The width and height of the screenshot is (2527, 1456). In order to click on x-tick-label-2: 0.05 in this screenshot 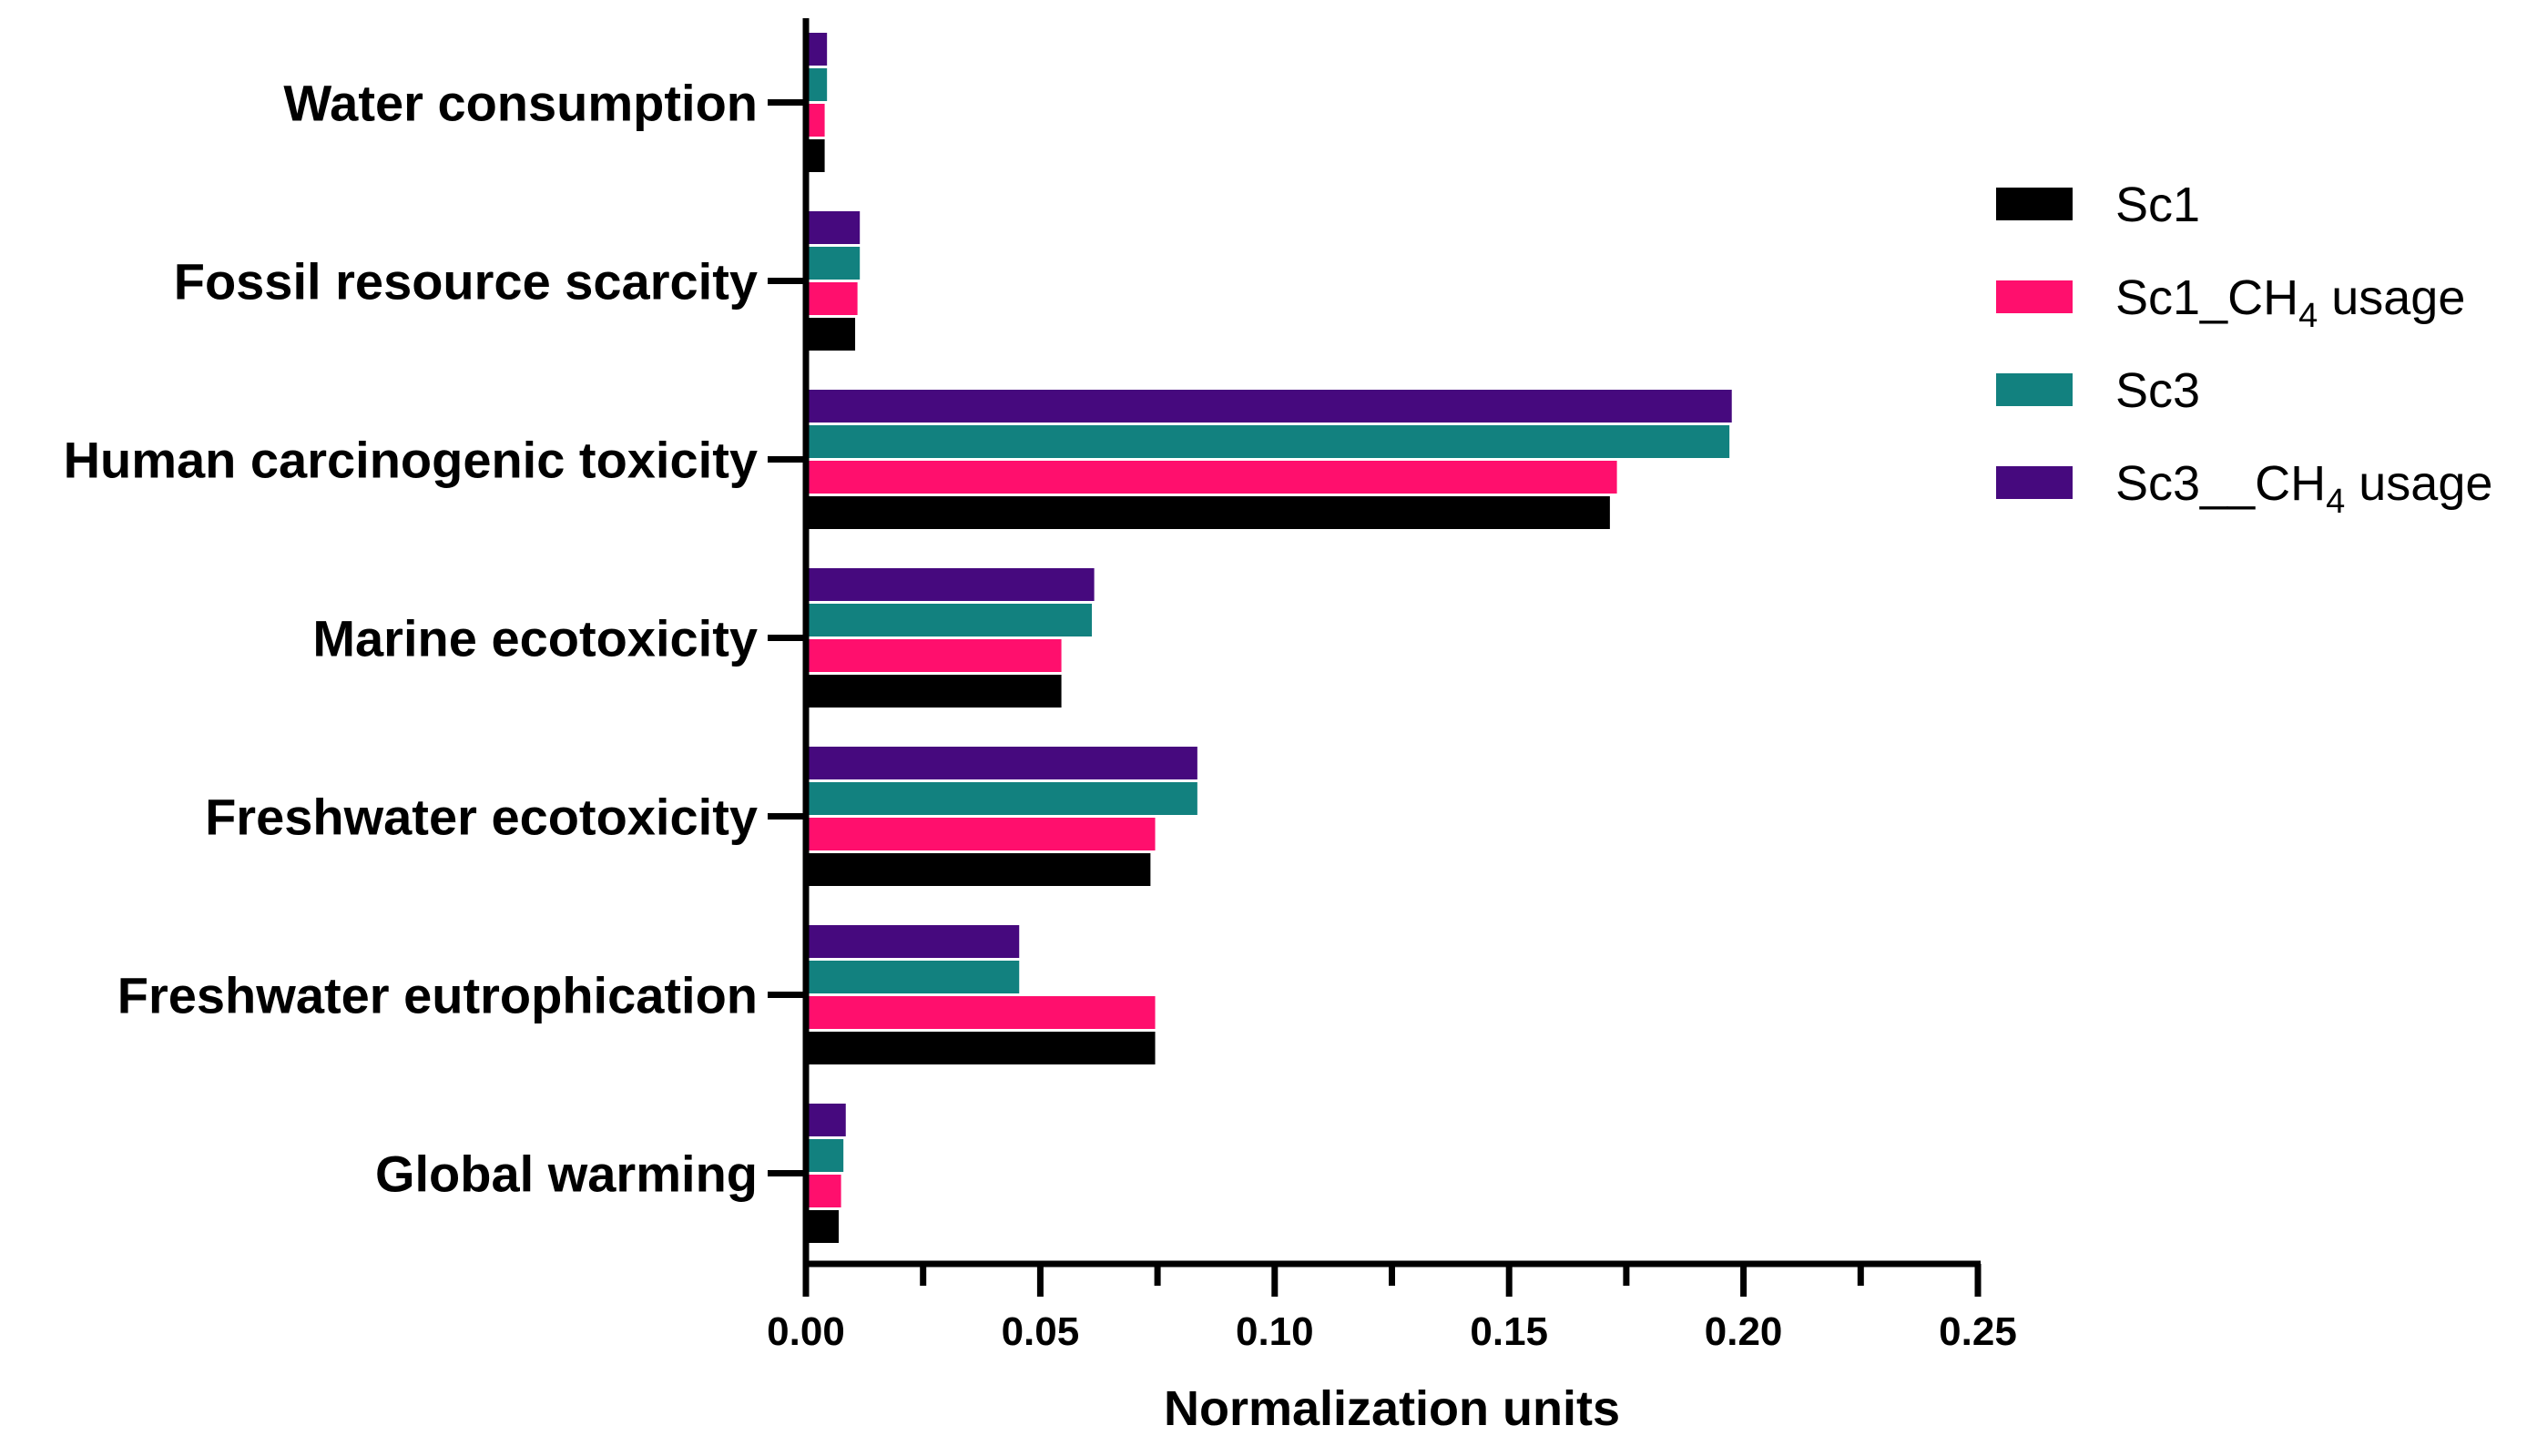, I will do `click(1041, 1331)`.